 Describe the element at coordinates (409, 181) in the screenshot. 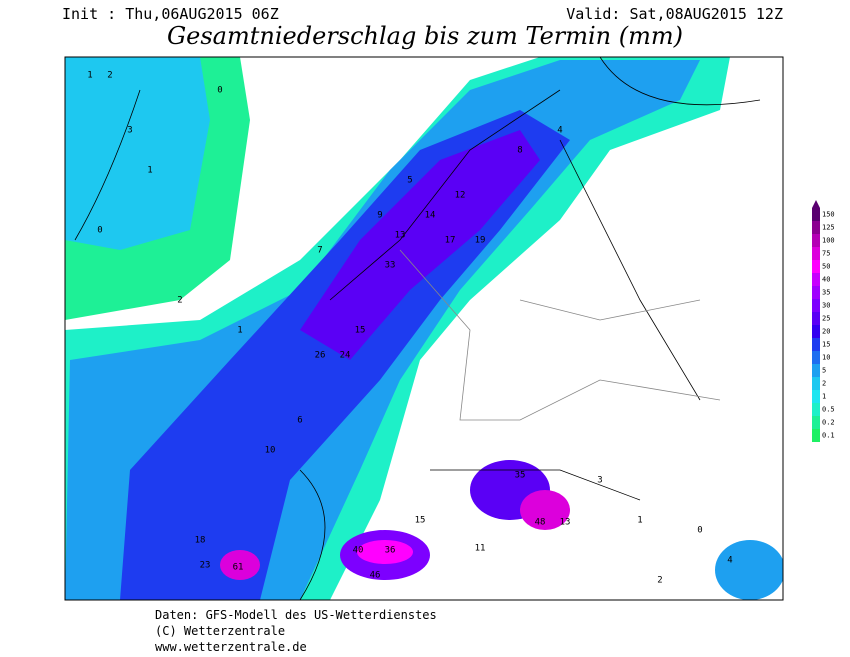

I see `precip-value: 5` at that location.